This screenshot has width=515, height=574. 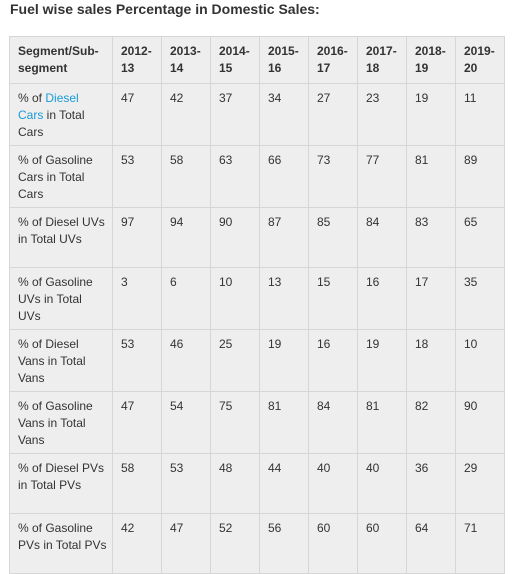 What do you see at coordinates (284, 237) in the screenshot?
I see `table-cell: 87` at bounding box center [284, 237].